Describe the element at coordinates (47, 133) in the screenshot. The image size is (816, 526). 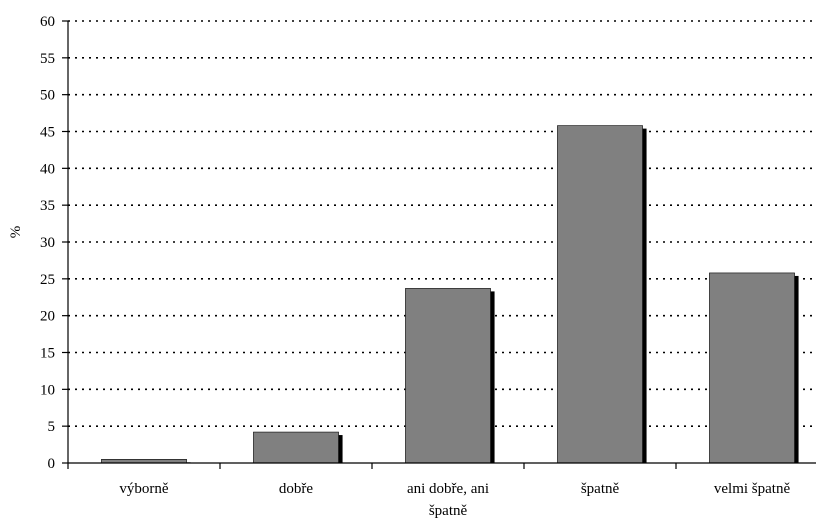
I see `y-tick-label: 45` at that location.